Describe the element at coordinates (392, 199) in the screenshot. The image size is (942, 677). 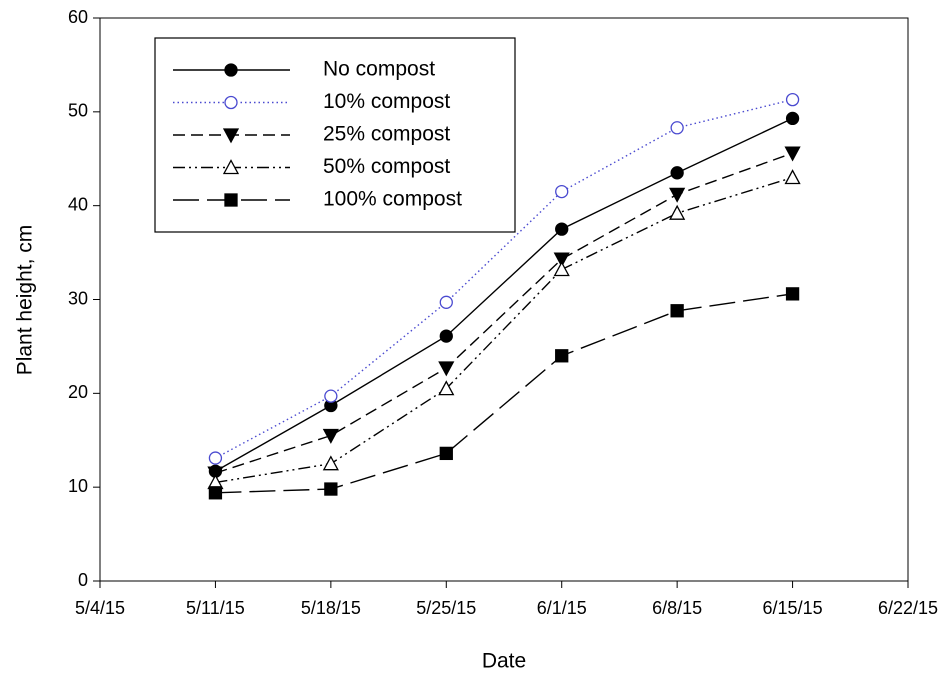
I see `legend-label: 100% compost` at that location.